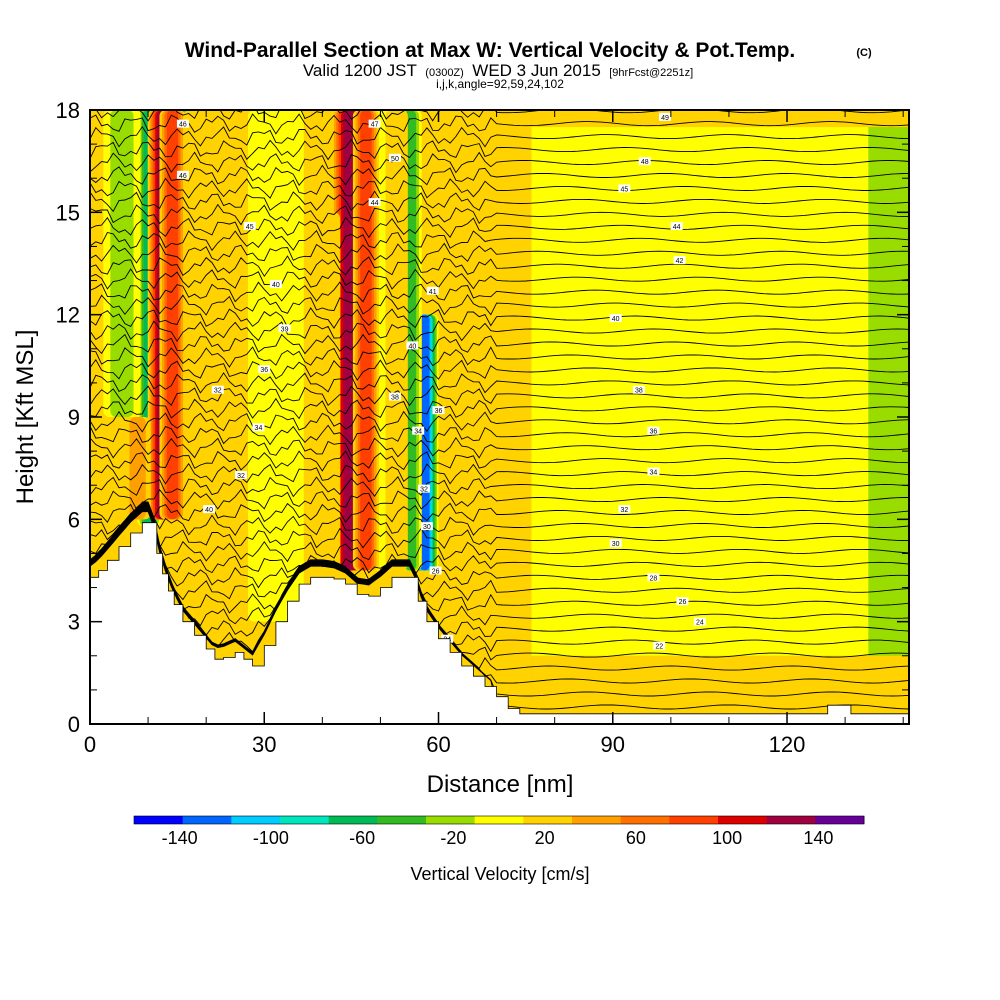 The width and height of the screenshot is (1000, 1000). Describe the element at coordinates (500, 784) in the screenshot. I see `x-axis-label: Distance [nm]` at that location.